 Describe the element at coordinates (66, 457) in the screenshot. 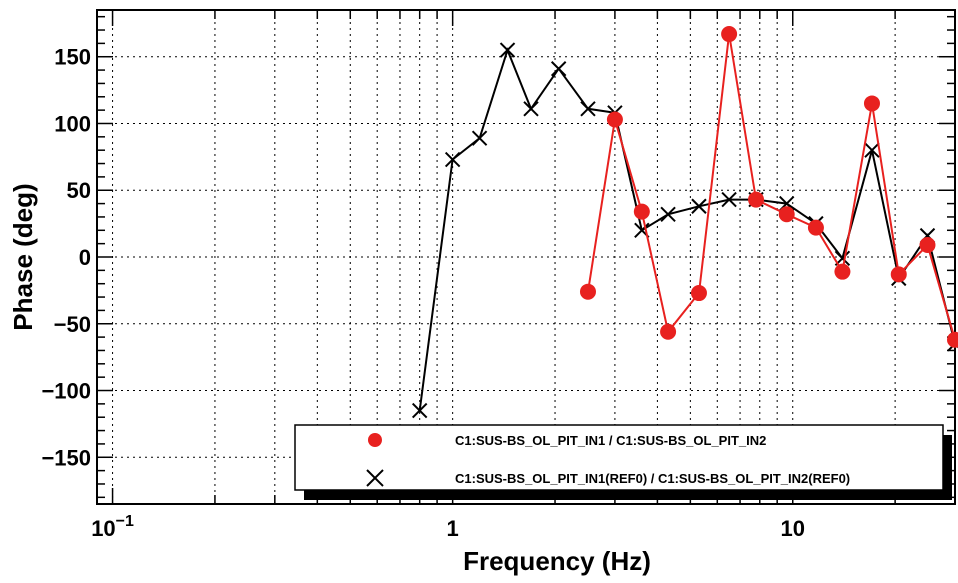

I see `y-tick-label: −150` at that location.